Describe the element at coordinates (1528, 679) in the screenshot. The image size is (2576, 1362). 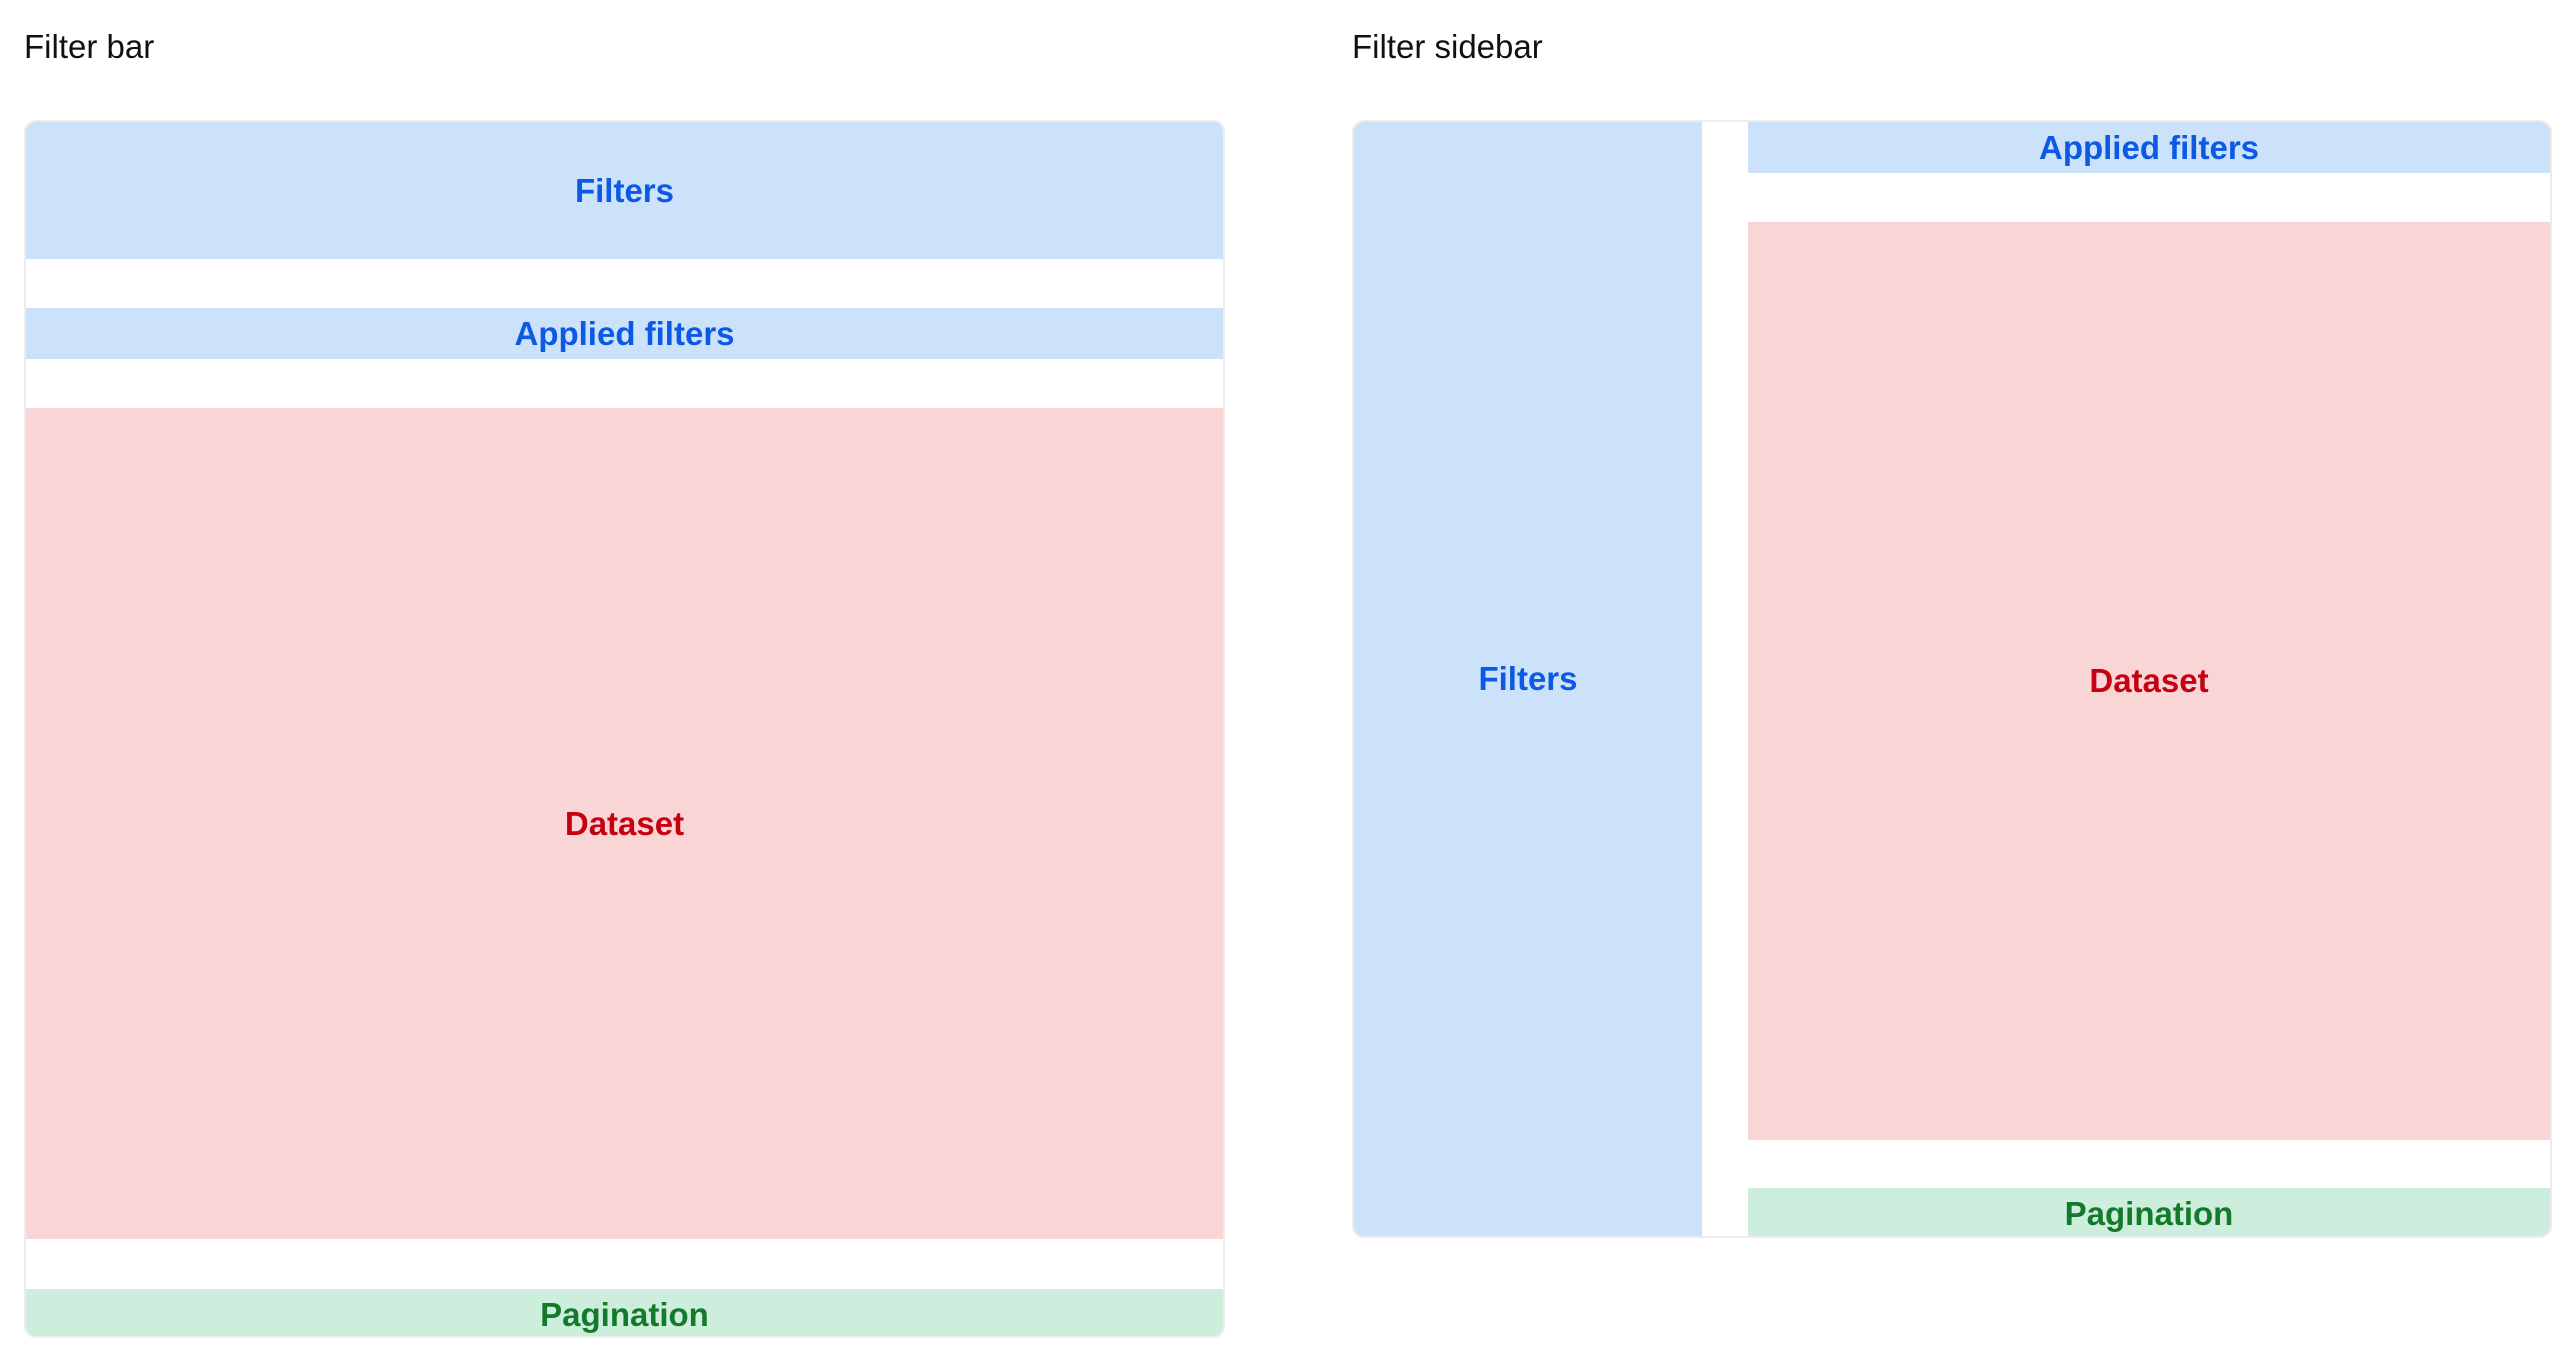
I see `filters-sidebar-region: Filters` at that location.